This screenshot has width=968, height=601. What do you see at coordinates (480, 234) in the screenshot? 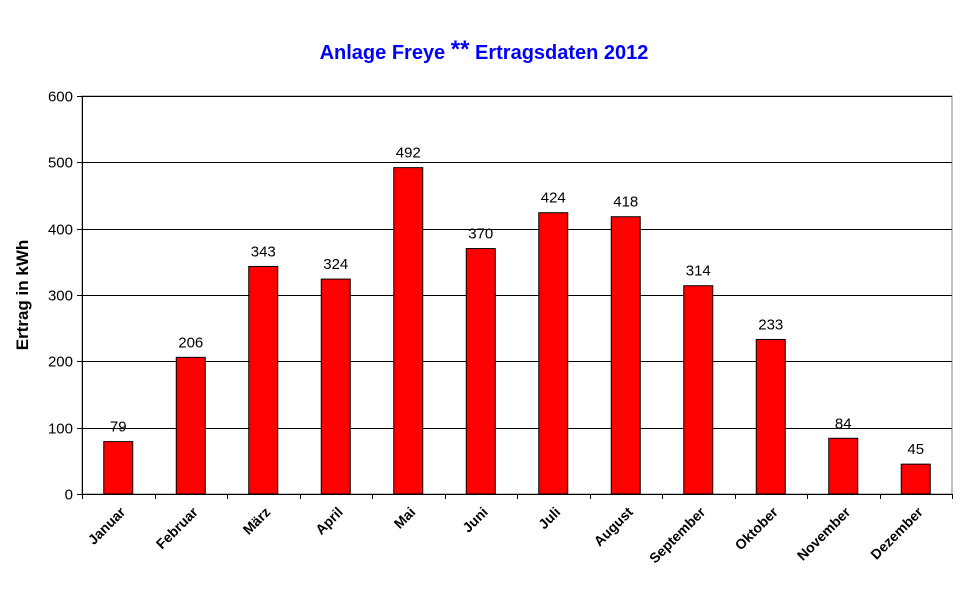
I see `data-label: 370` at bounding box center [480, 234].